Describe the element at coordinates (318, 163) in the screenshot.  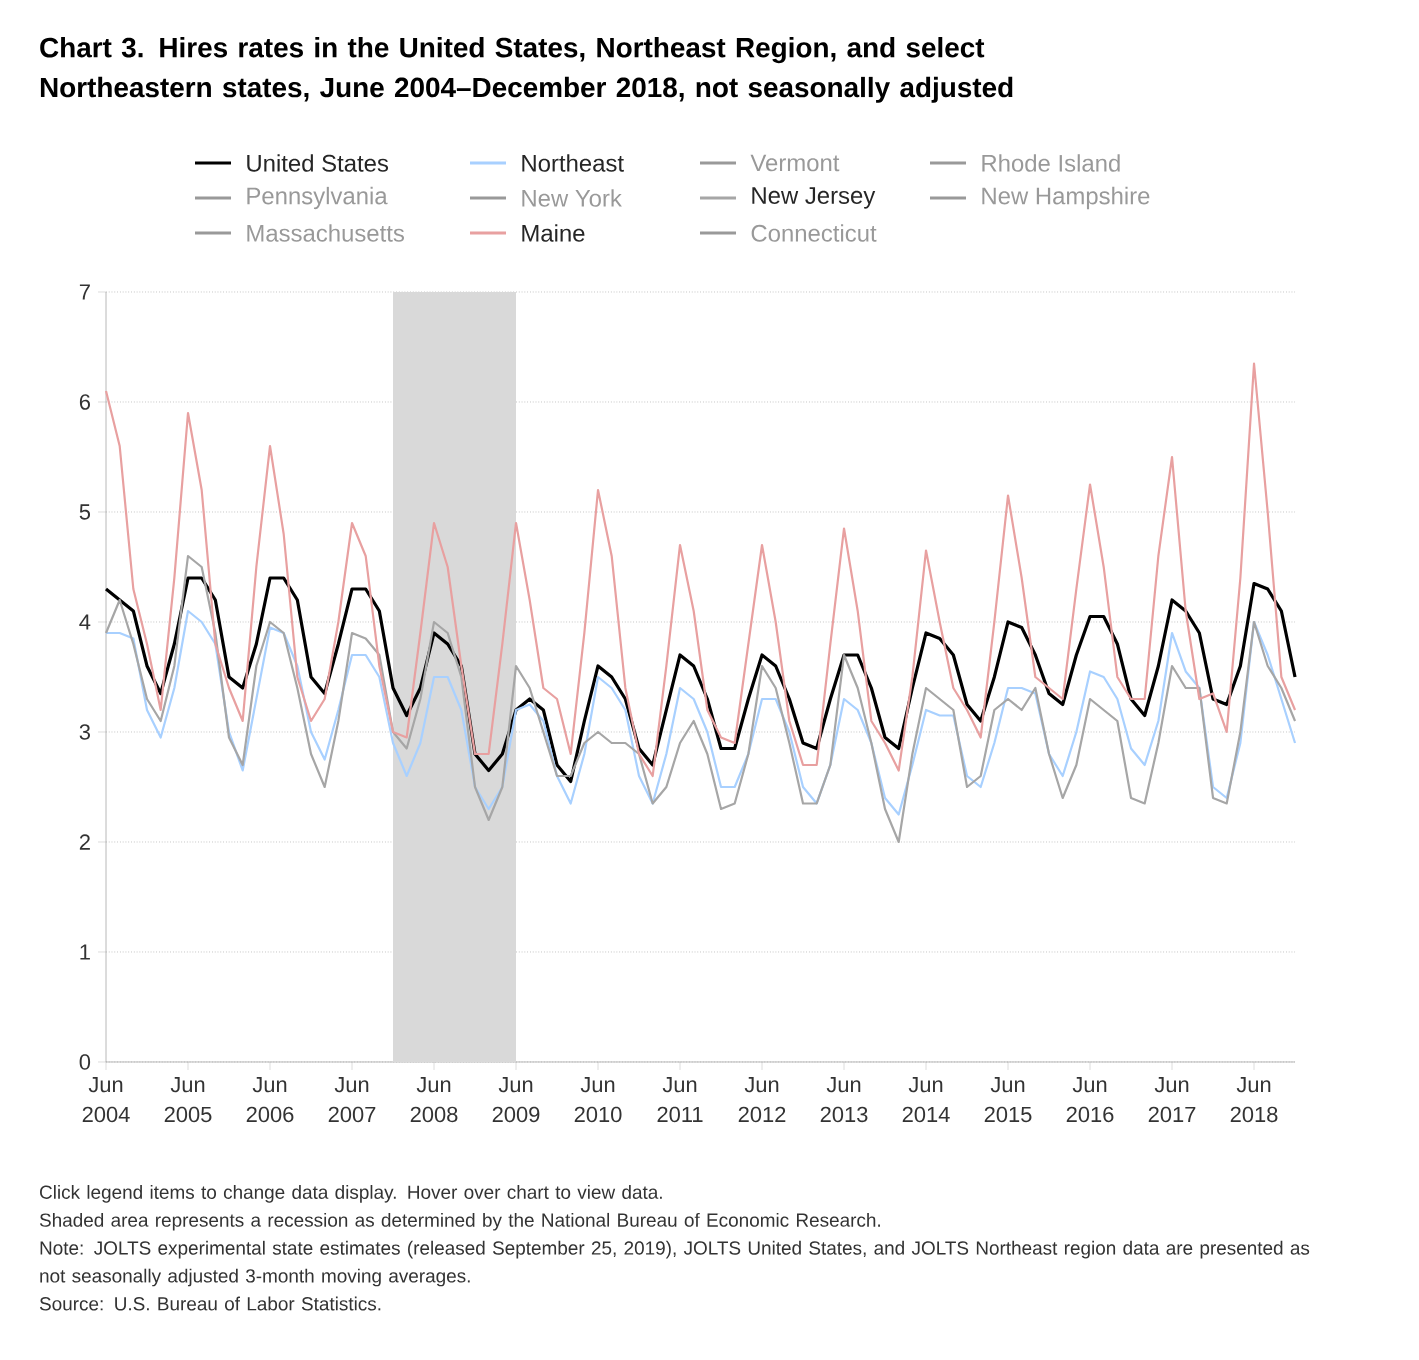
I see `legend-label: United States` at that location.